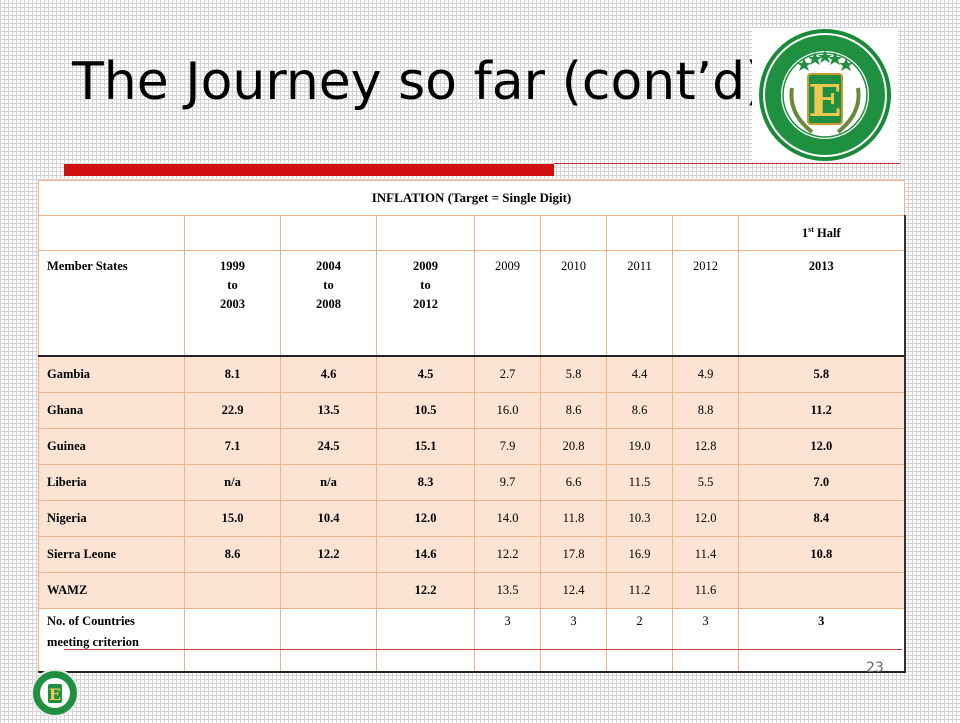  Describe the element at coordinates (328, 374) in the screenshot. I see `inflation-value-cell: 4.6` at that location.